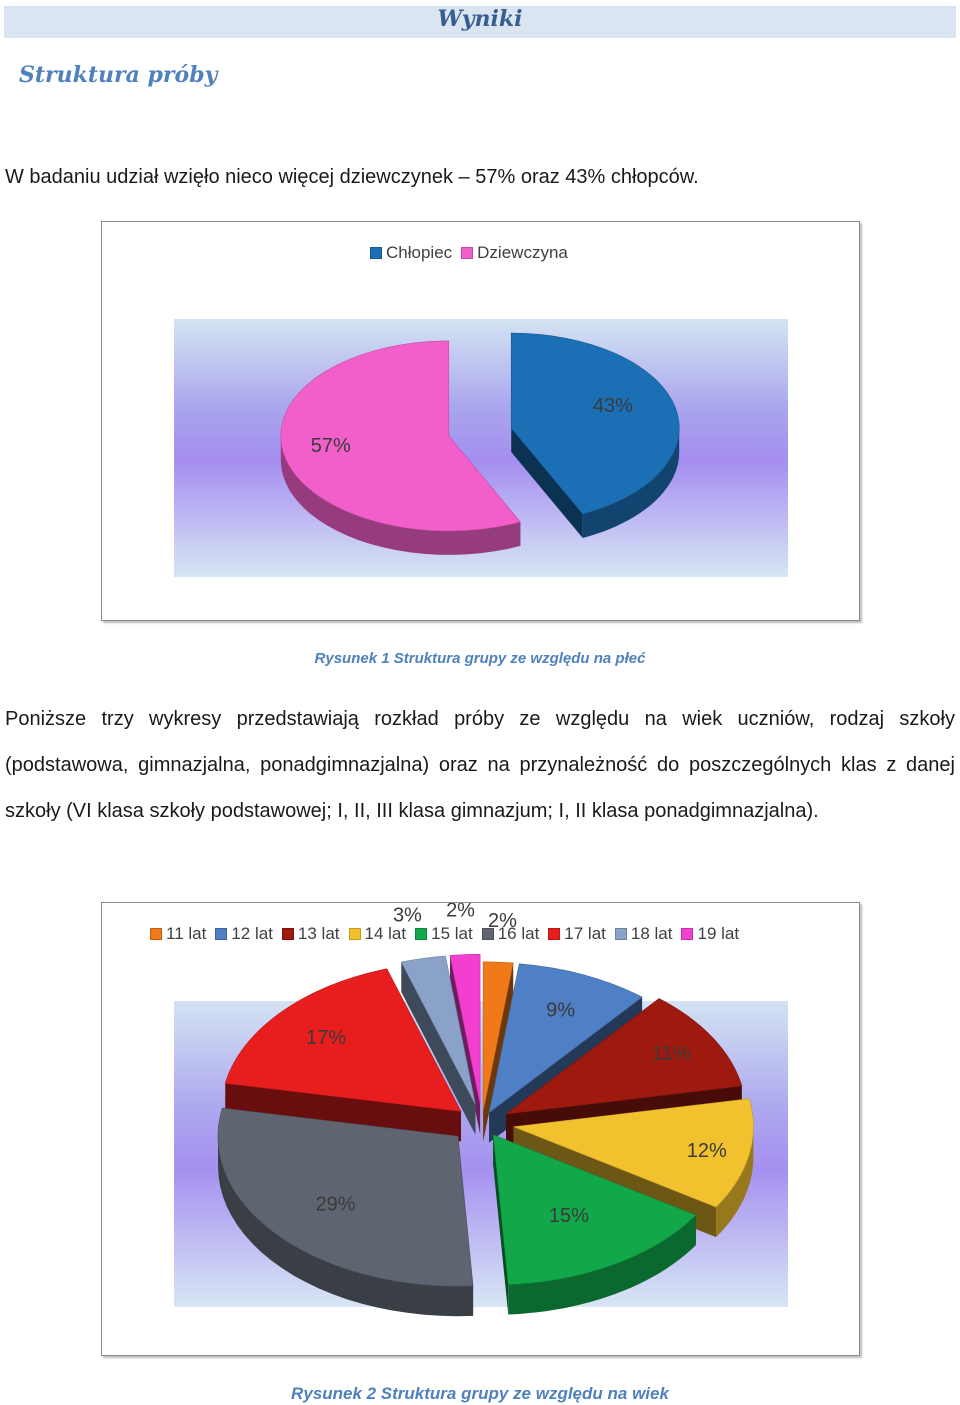  I want to click on age-data-label-17-lat: 17%, so click(326, 1038).